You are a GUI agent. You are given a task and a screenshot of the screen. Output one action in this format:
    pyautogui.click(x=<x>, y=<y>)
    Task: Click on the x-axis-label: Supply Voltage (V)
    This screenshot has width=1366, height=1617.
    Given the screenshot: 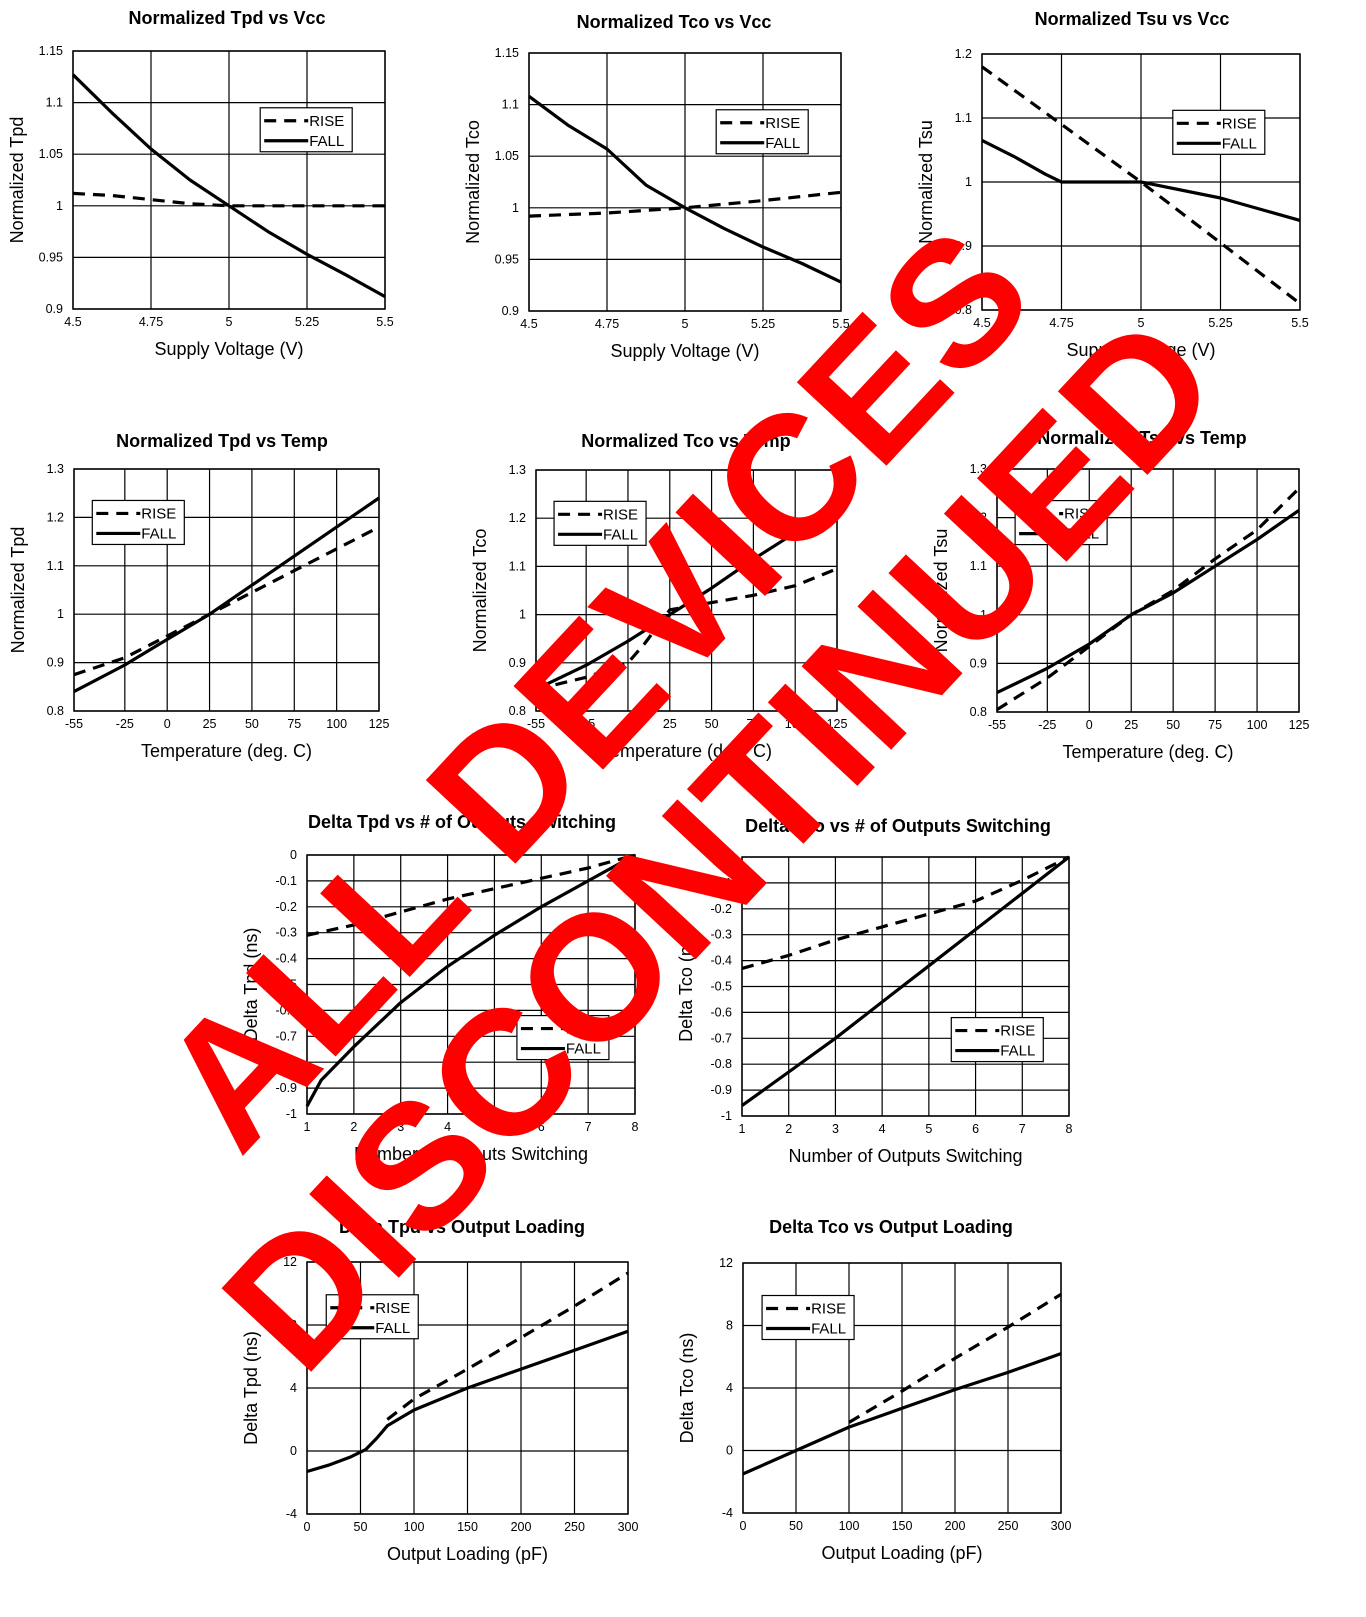 What is the action you would take?
    pyautogui.click(x=228, y=349)
    